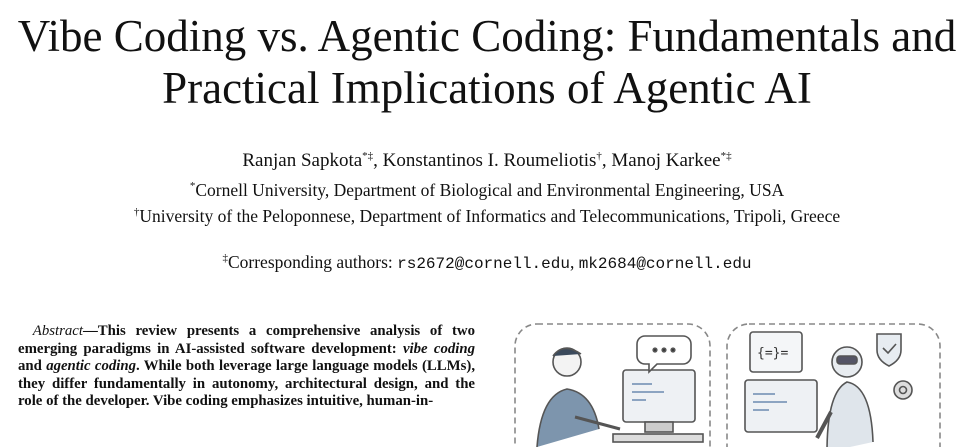 Image resolution: width=974 pixels, height=447 pixels. What do you see at coordinates (192, 186) in the screenshot?
I see `affiliation-mark: *` at bounding box center [192, 186].